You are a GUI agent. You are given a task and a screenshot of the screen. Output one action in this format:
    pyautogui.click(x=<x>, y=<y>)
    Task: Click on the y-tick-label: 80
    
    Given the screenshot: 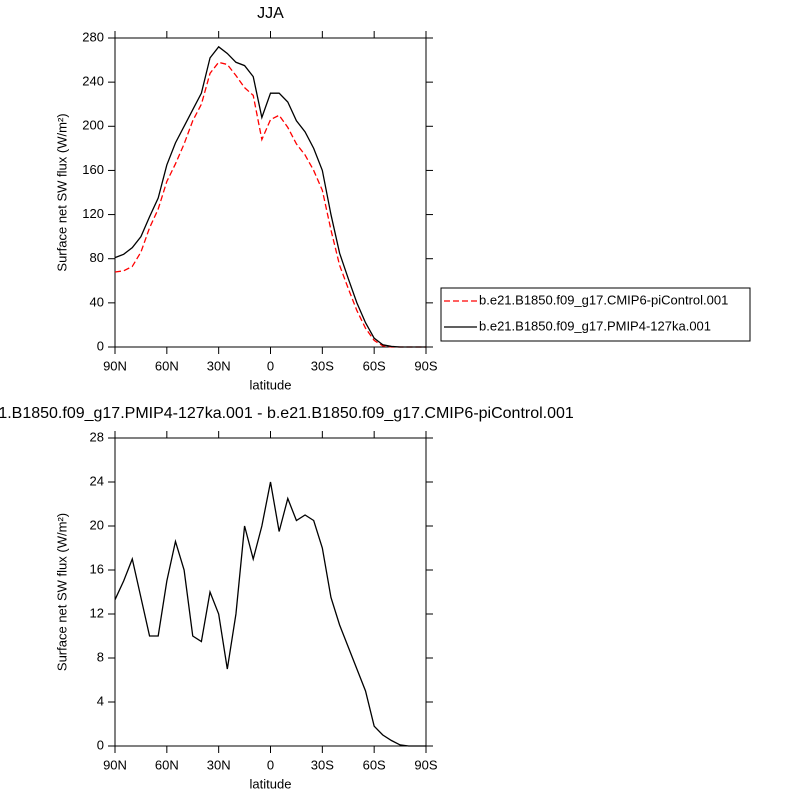 What is the action you would take?
    pyautogui.click(x=97, y=257)
    